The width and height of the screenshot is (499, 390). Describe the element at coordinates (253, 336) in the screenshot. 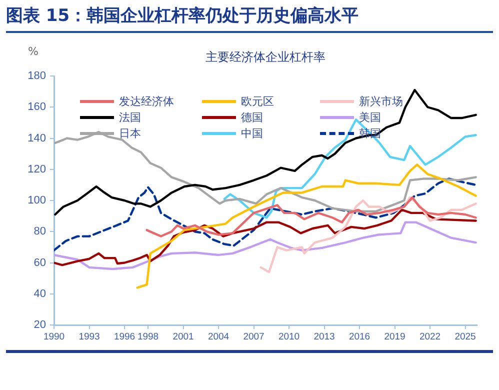

I see `x-tick-label: 2007` at that location.